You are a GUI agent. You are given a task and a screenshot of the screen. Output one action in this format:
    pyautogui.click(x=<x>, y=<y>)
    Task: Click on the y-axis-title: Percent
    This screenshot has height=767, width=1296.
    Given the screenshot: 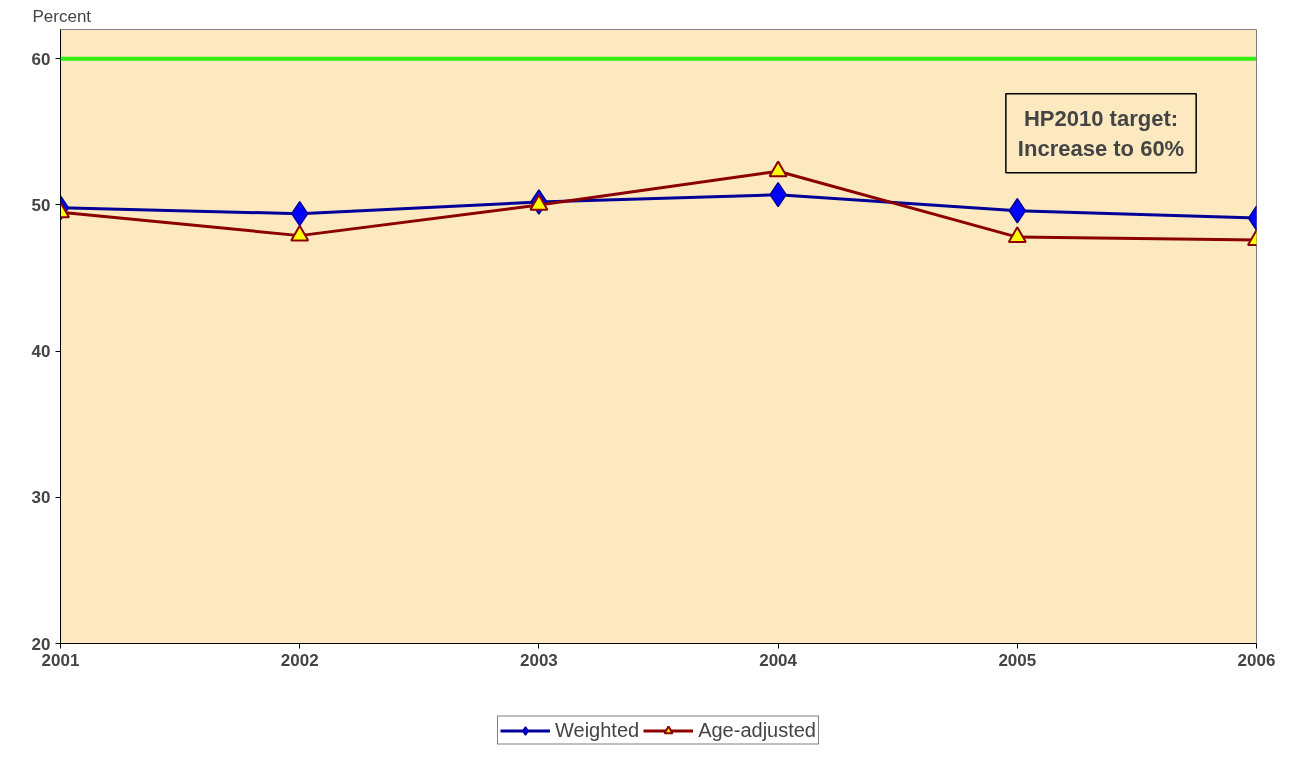 What is the action you would take?
    pyautogui.click(x=62, y=16)
    